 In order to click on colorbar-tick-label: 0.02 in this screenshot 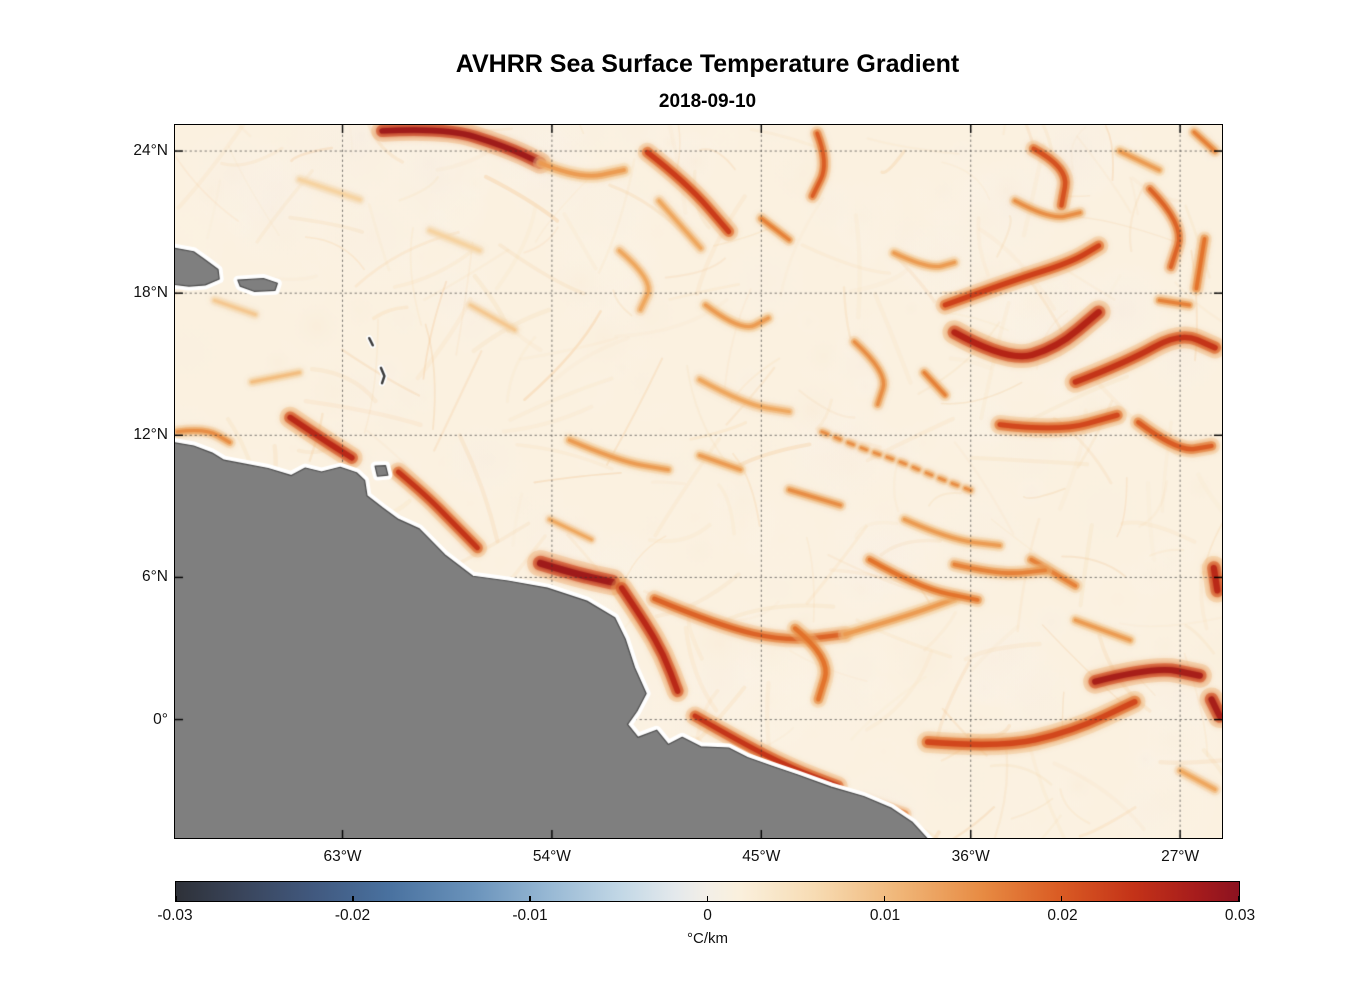, I will do `click(1062, 915)`.